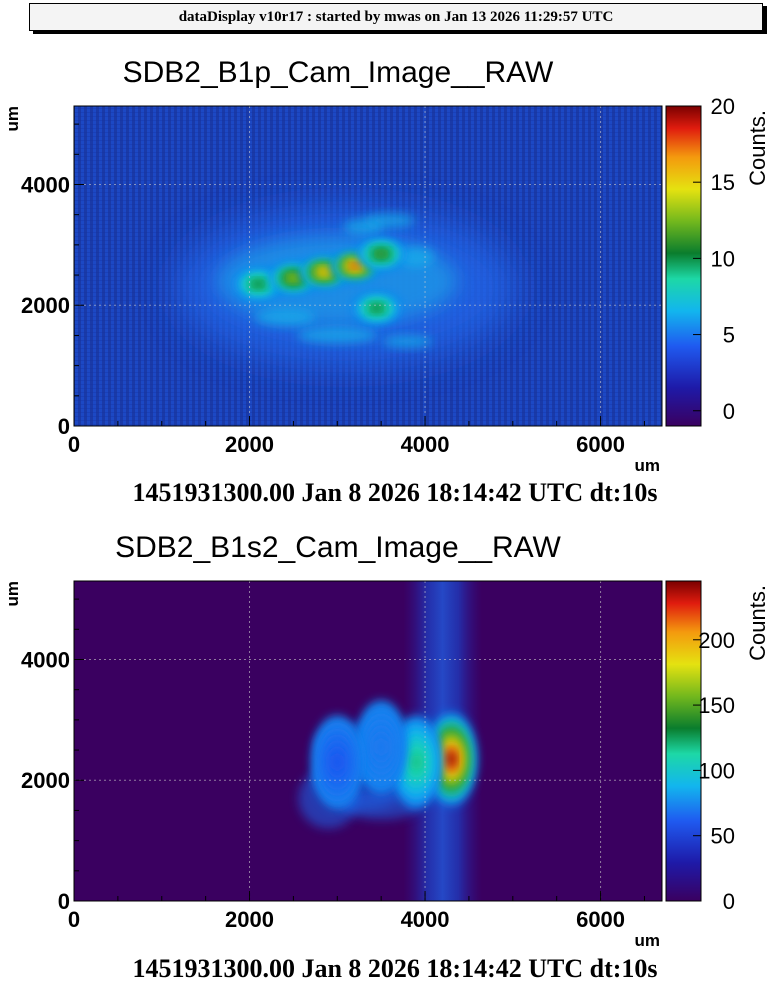 Image resolution: width=773 pixels, height=989 pixels. I want to click on z-tick-label: 100, so click(716, 770).